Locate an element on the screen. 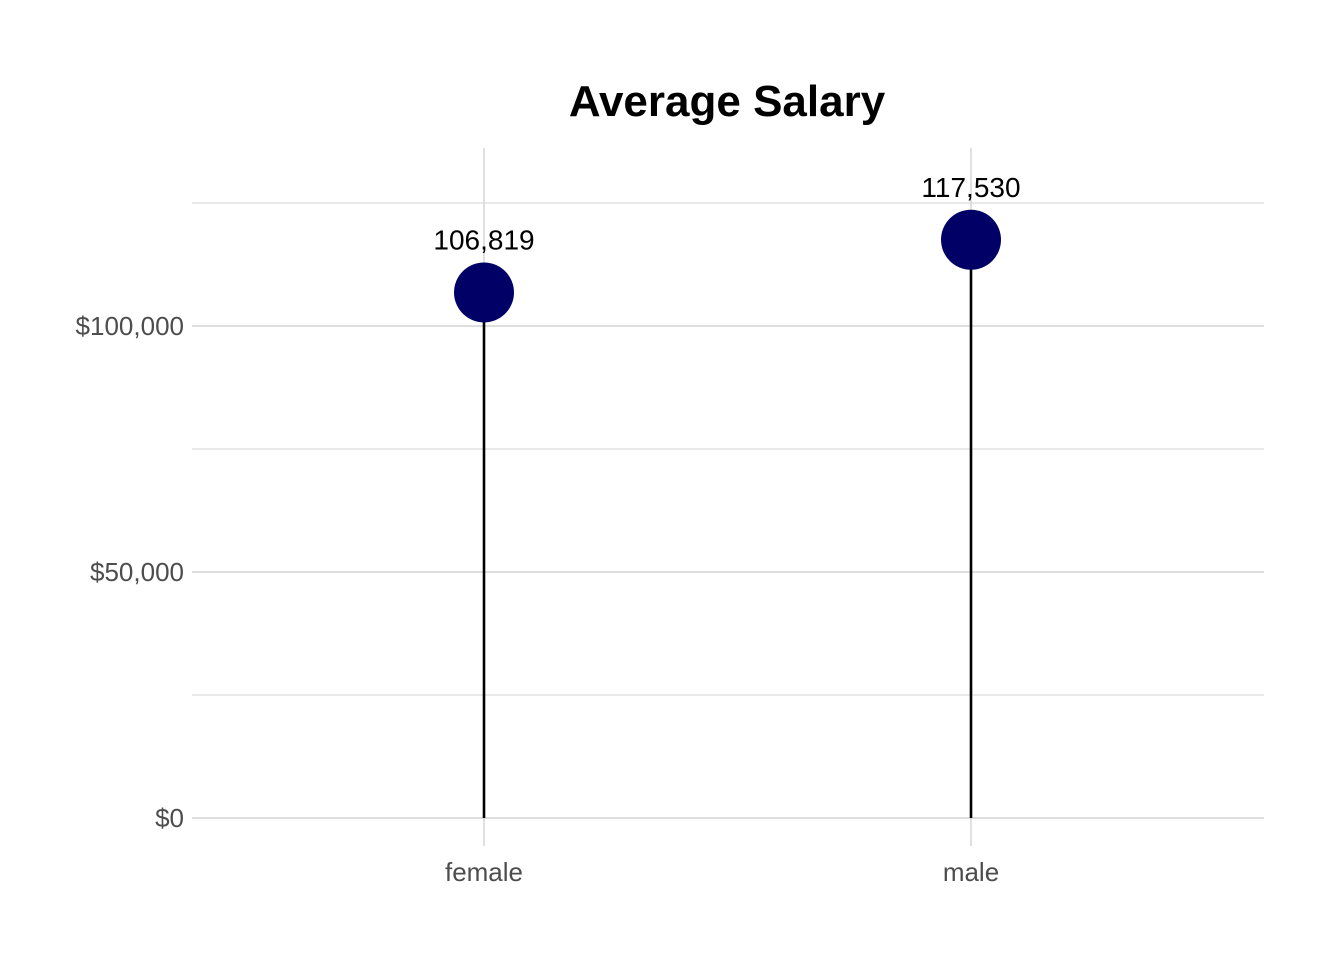 This screenshot has height=960, width=1344. y-tick-label: $0 is located at coordinates (169, 818).